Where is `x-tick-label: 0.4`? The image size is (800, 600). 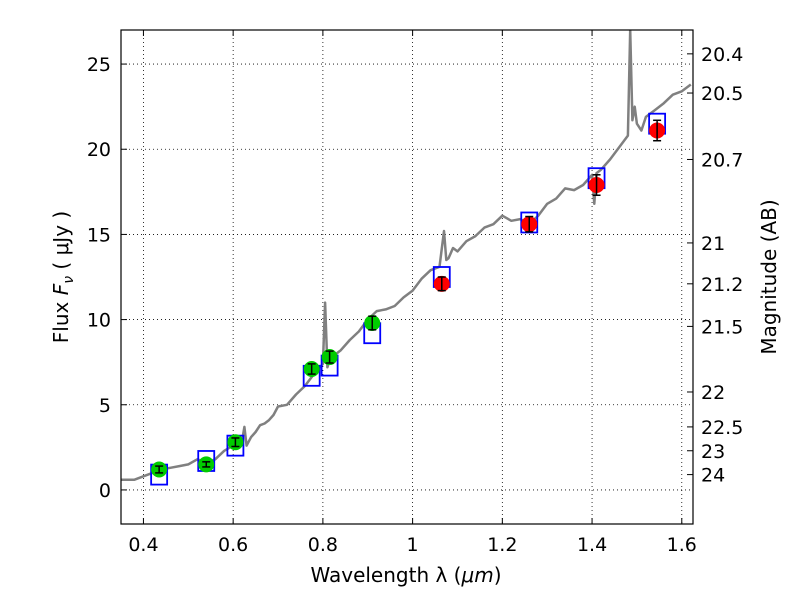
x-tick-label: 0.4 is located at coordinates (143, 545).